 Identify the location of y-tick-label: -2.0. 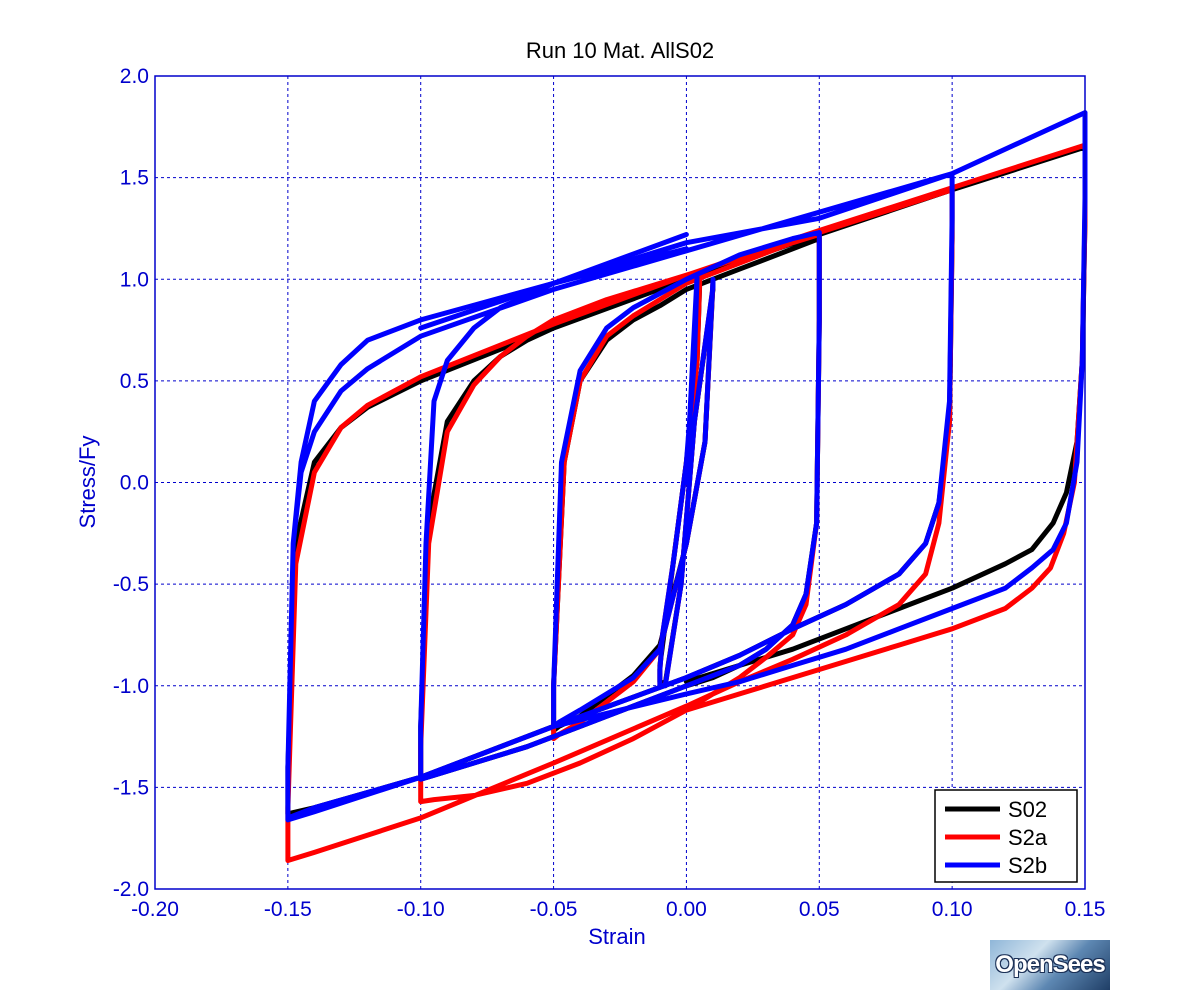
(131, 889).